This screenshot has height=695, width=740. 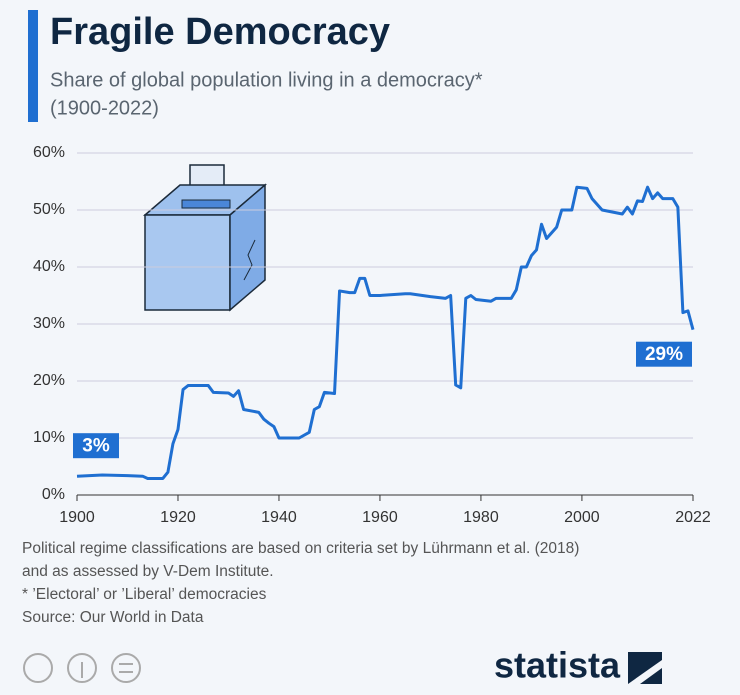 What do you see at coordinates (49, 380) in the screenshot?
I see `y-tick-label: 20%` at bounding box center [49, 380].